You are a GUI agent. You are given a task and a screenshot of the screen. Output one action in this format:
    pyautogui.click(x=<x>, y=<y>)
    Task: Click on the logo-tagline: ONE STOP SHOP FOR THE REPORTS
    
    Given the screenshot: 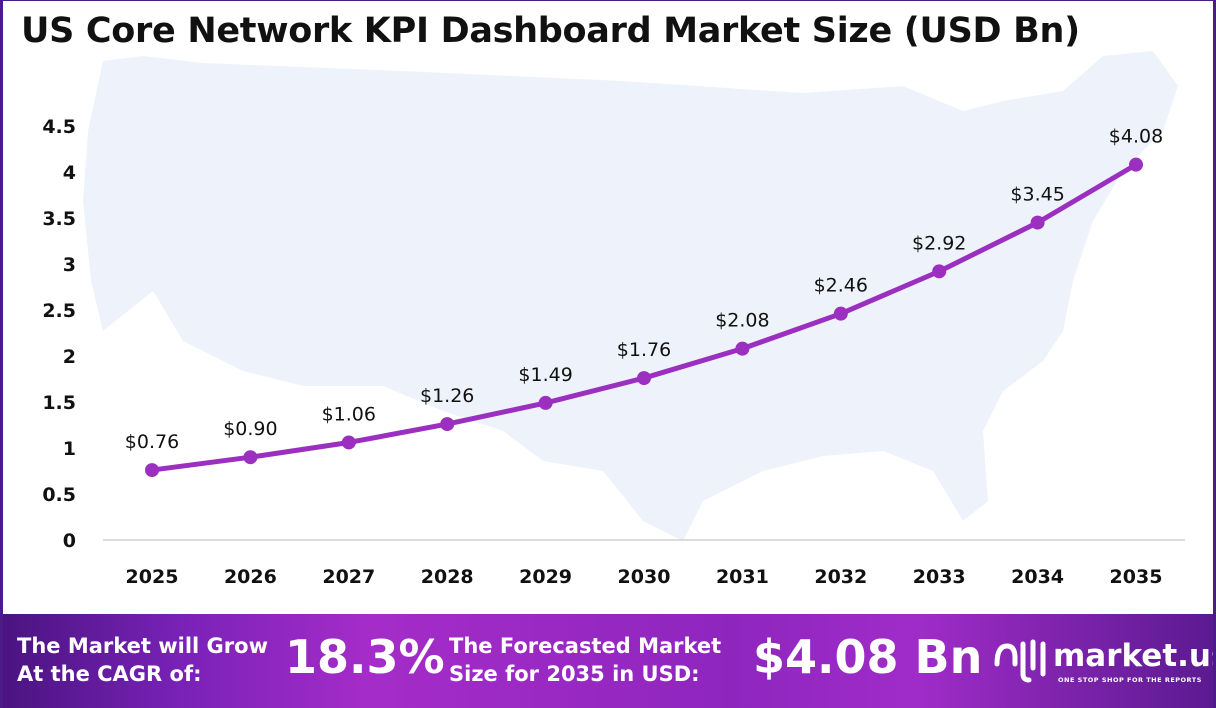 What is the action you would take?
    pyautogui.click(x=1130, y=680)
    